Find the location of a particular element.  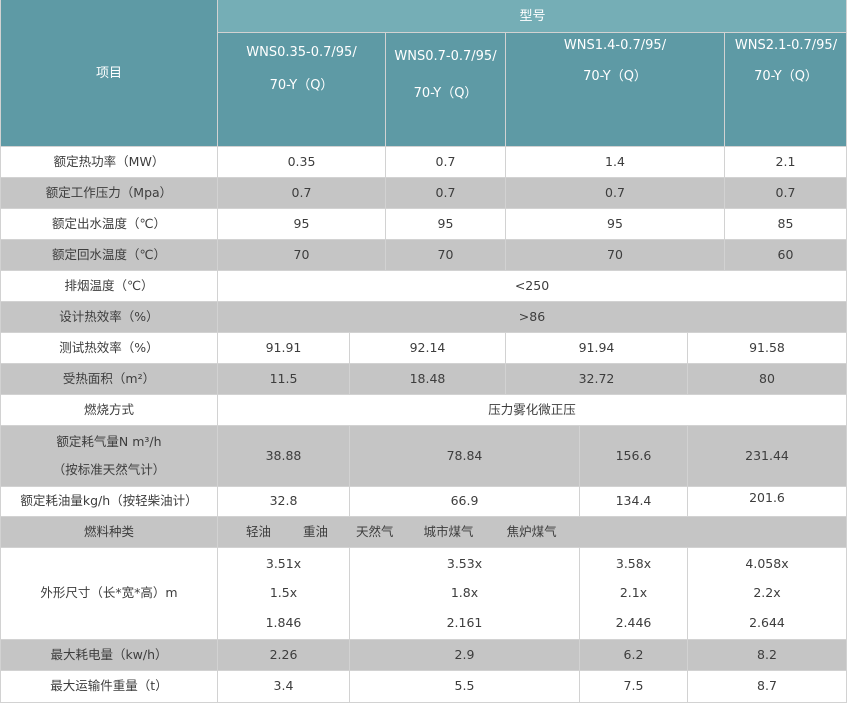

model-header-4: WNS2.1-0.7/95/ 70-Y（Q） is located at coordinates (786, 89).